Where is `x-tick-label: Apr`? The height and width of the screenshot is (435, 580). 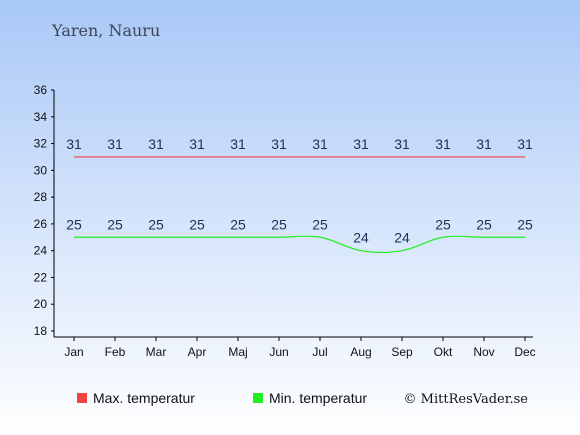 x-tick-label: Apr is located at coordinates (197, 352).